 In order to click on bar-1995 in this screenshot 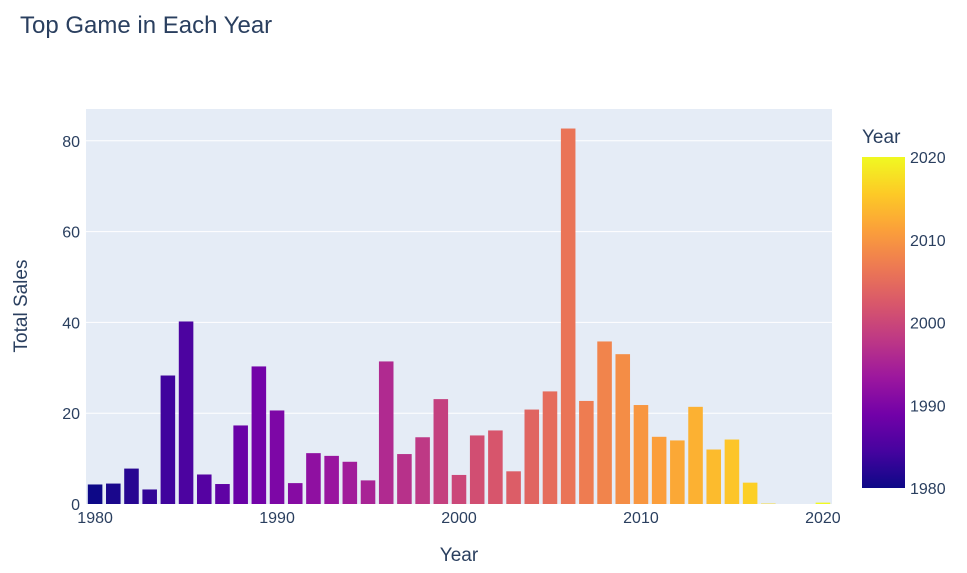, I will do `click(368, 492)`.